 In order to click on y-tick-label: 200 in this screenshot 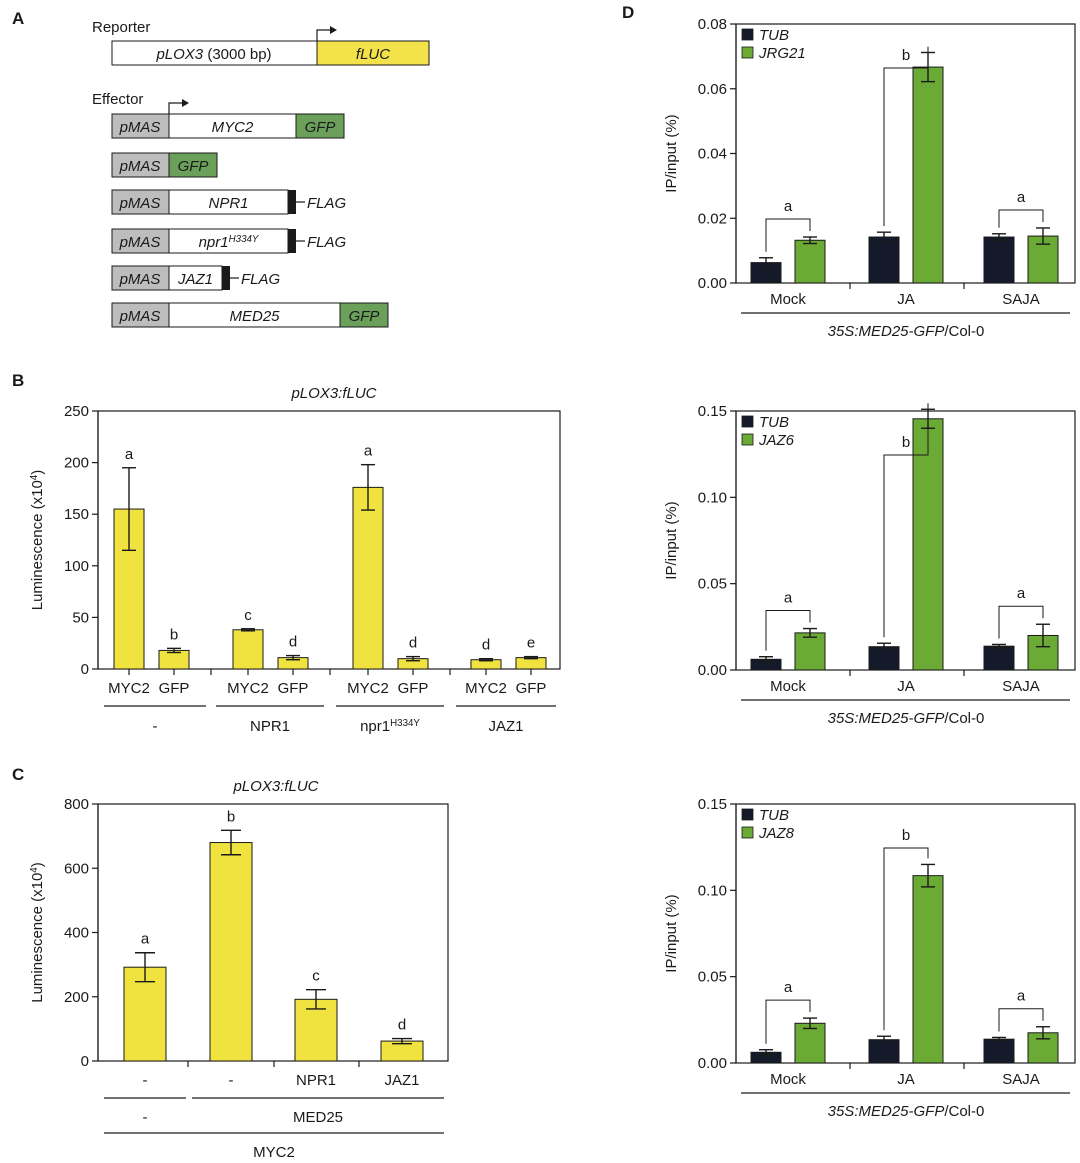, I will do `click(76, 463)`.